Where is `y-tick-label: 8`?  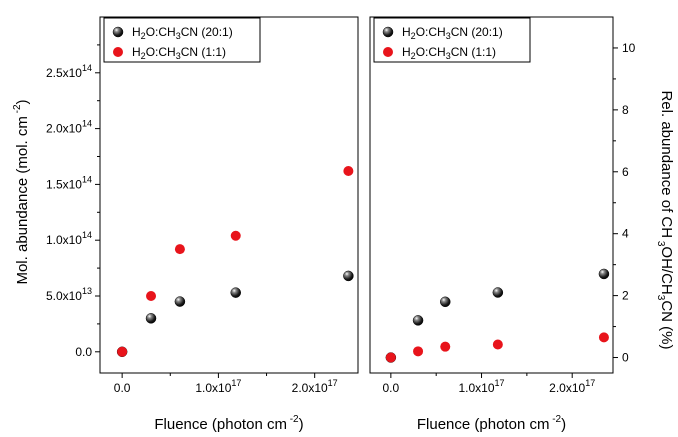 y-tick-label: 8 is located at coordinates (625, 110).